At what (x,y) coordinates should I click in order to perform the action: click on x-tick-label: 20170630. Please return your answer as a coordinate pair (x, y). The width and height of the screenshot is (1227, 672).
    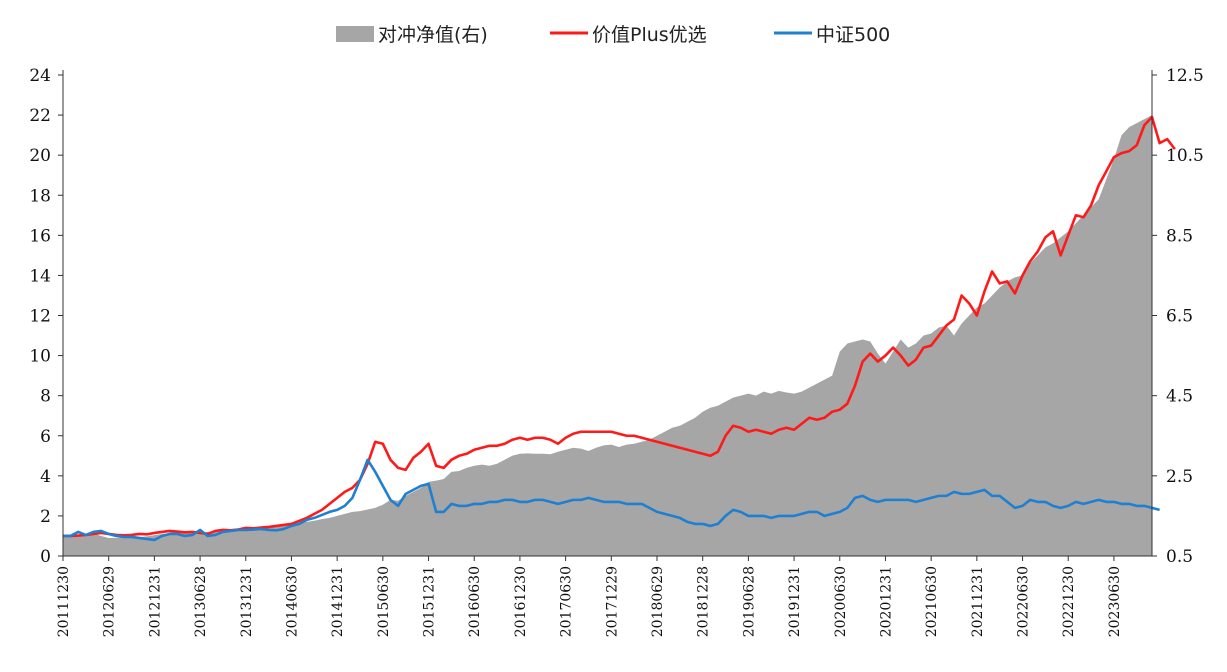
    Looking at the image, I should click on (567, 601).